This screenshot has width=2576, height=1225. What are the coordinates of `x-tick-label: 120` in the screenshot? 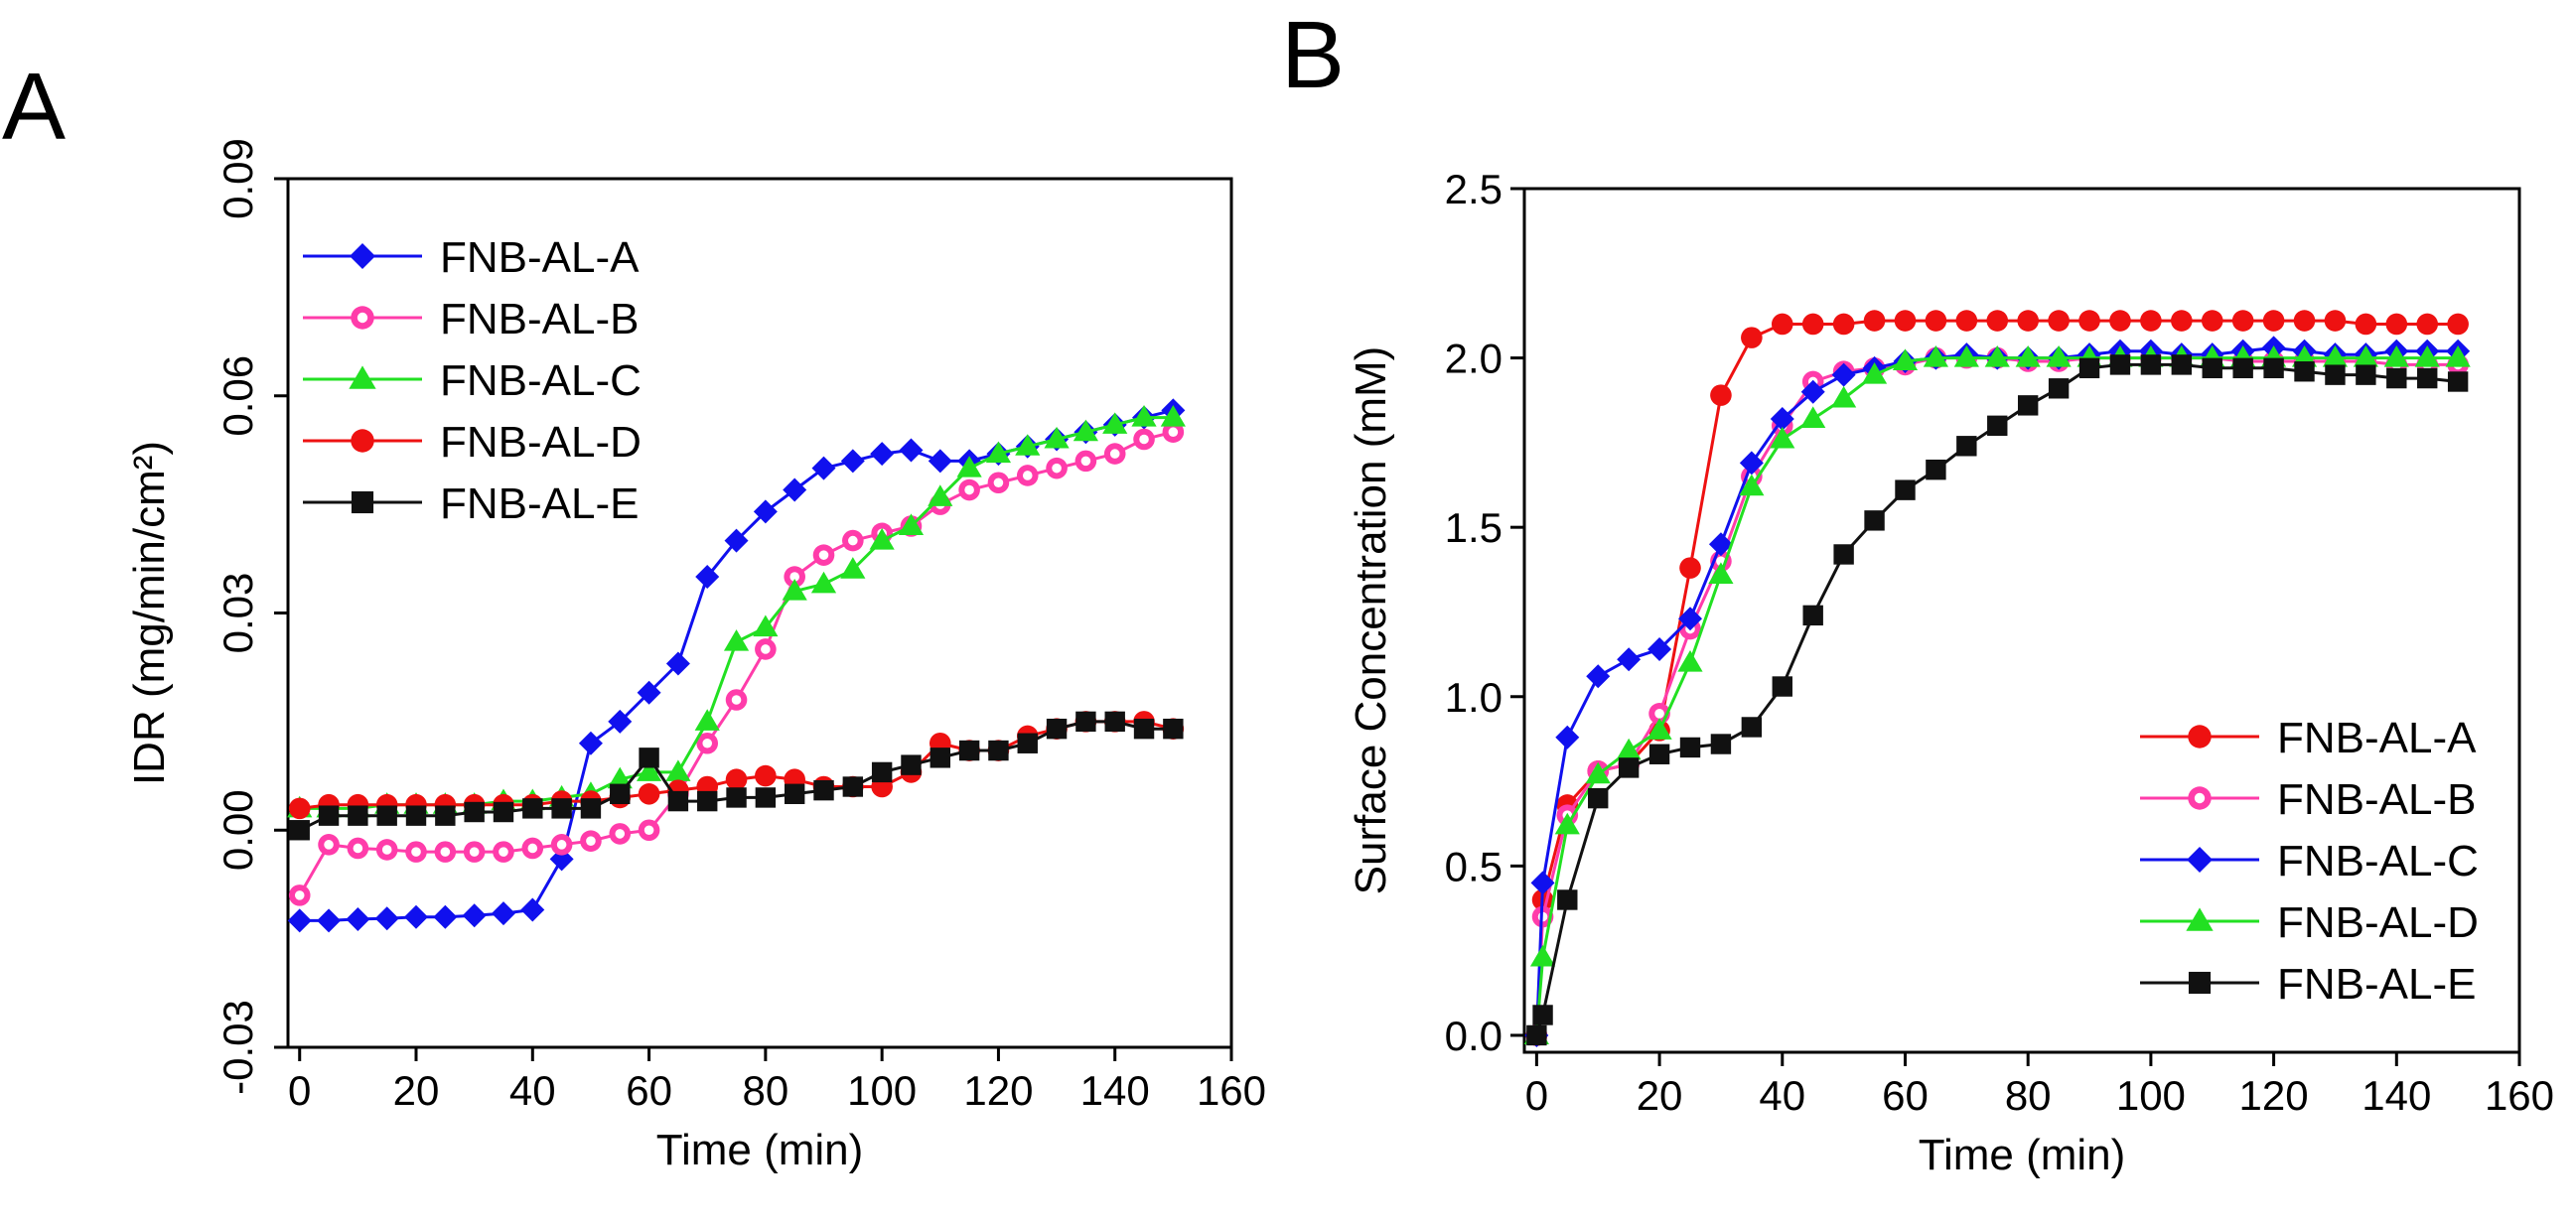 It's located at (2274, 1095).